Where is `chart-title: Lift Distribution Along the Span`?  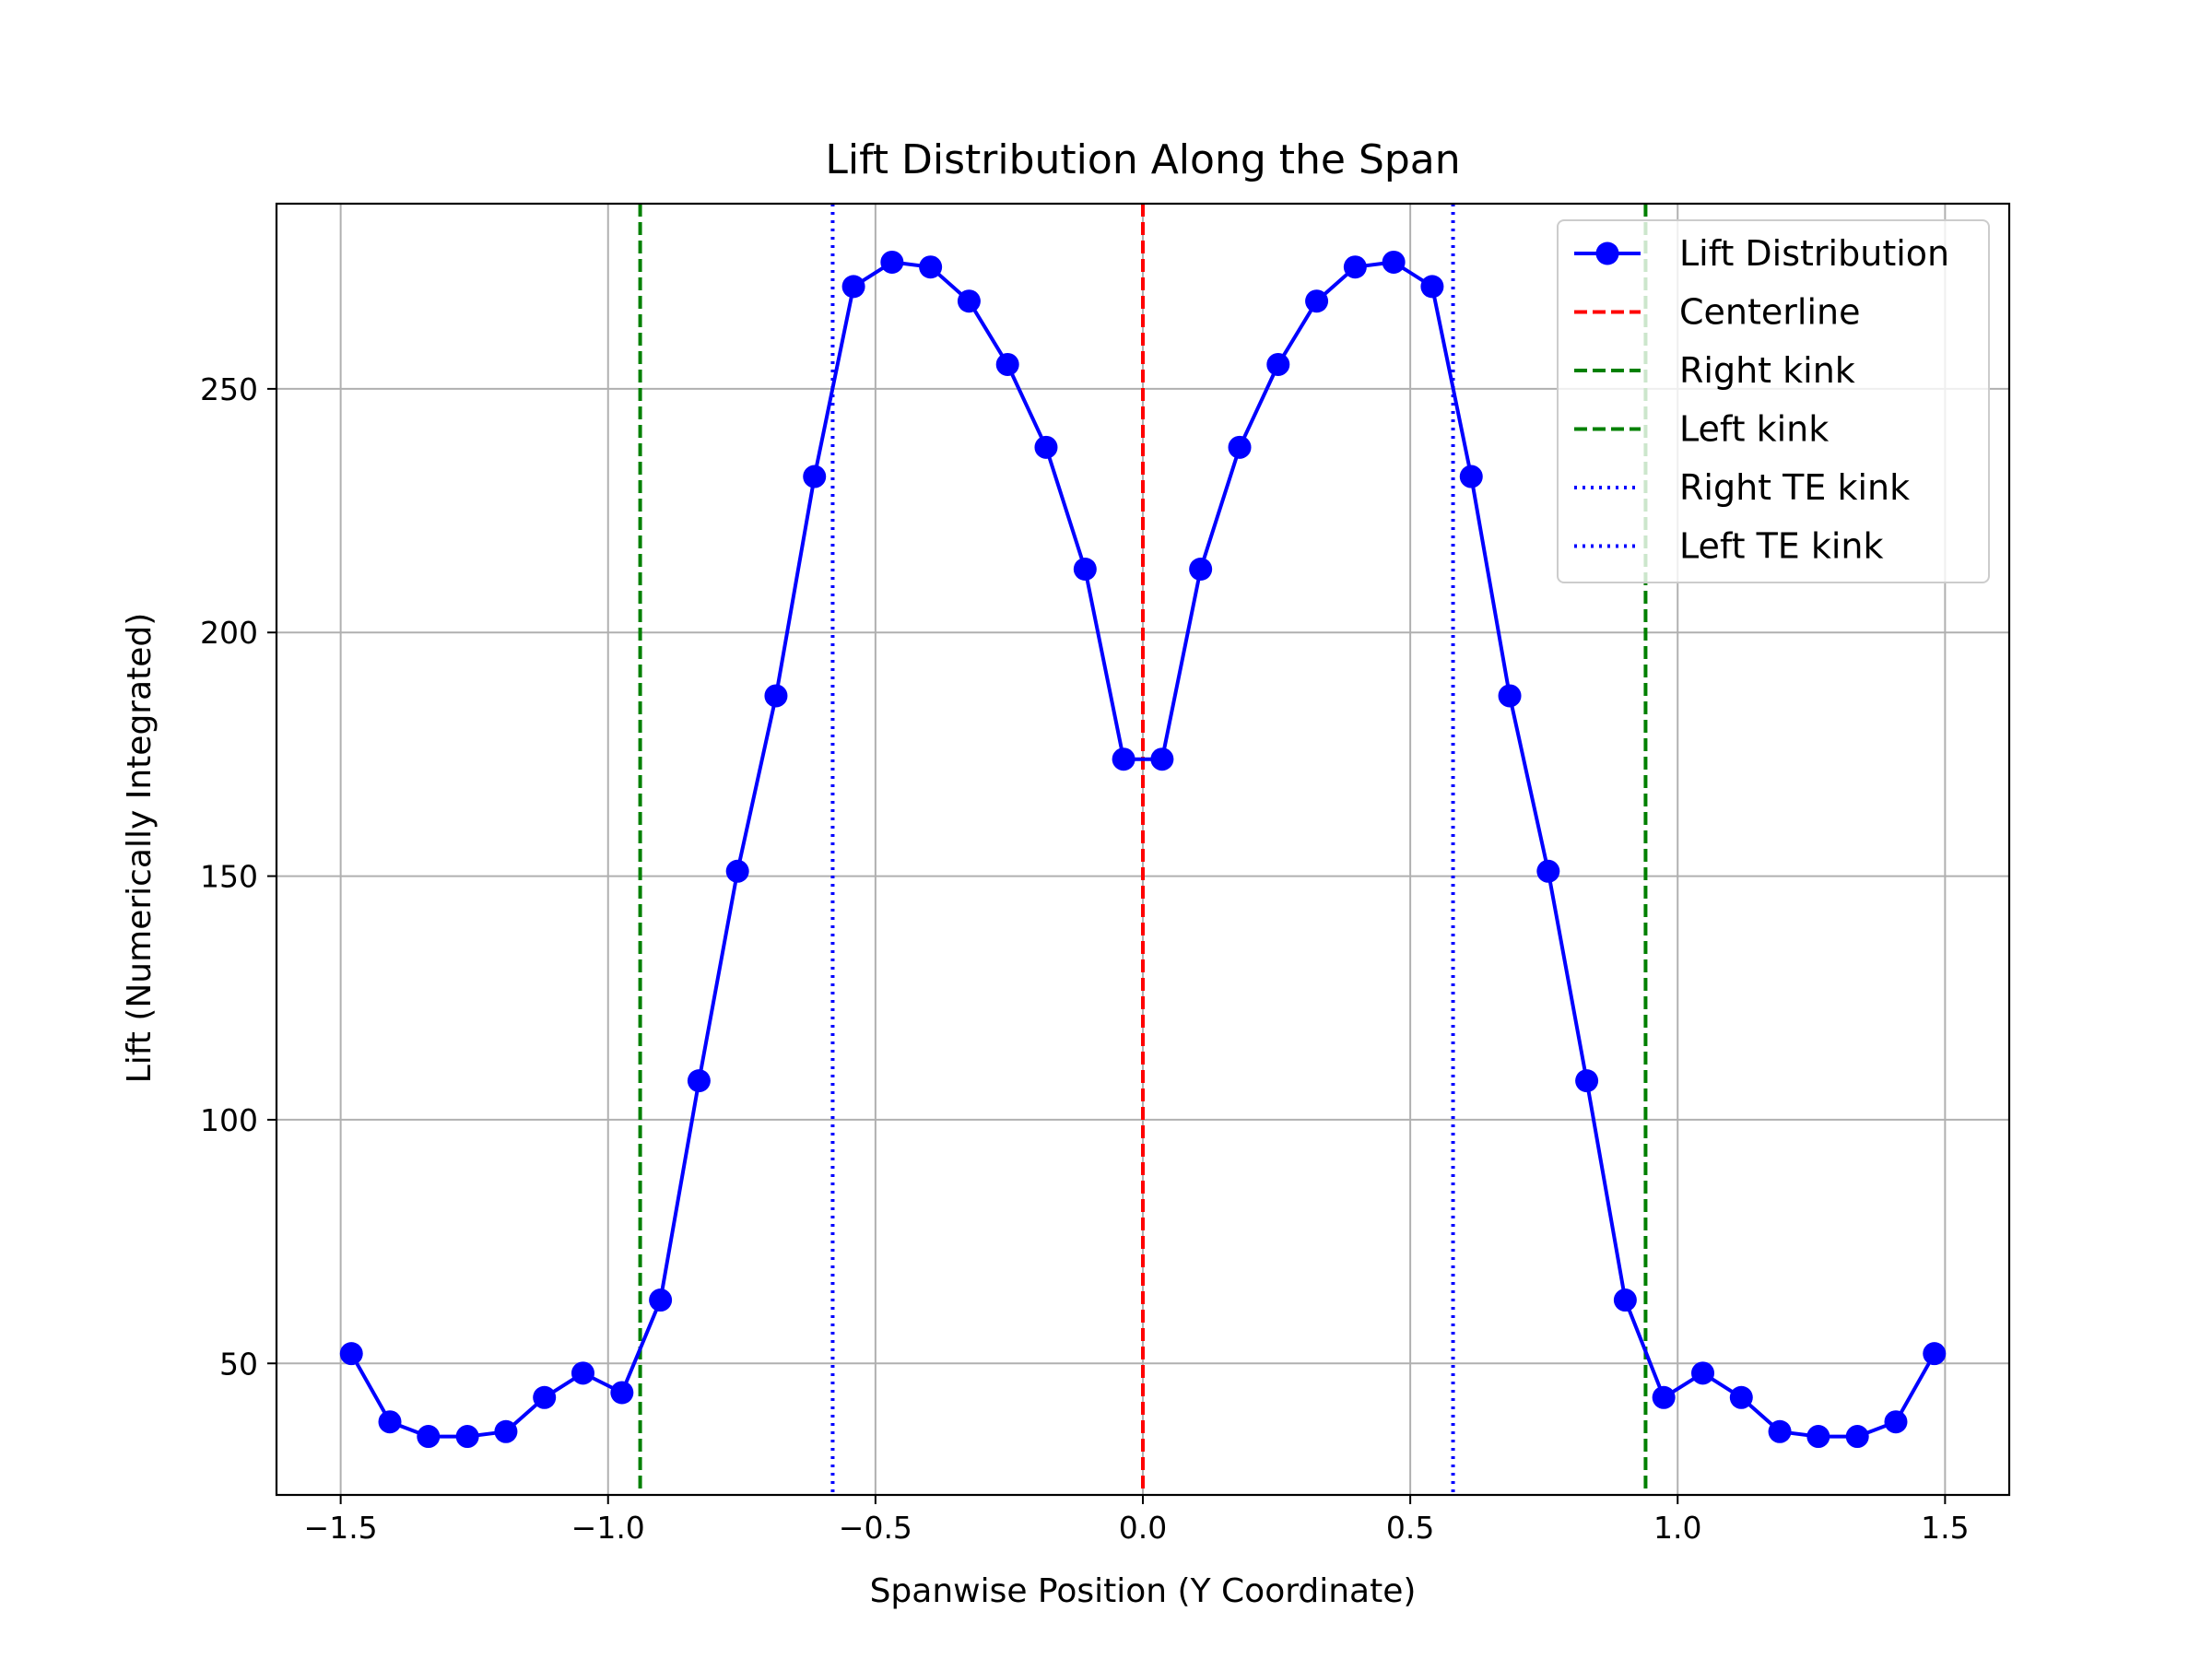
chart-title: Lift Distribution Along the Span is located at coordinates (1142, 159).